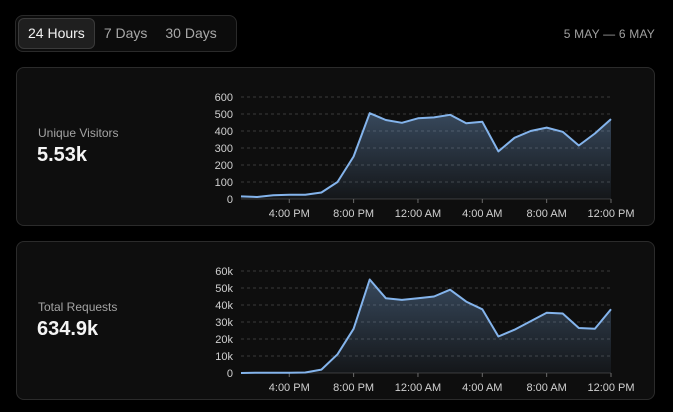 The height and width of the screenshot is (412, 673). Describe the element at coordinates (78, 307) in the screenshot. I see `metric-label: Total Requests` at that location.